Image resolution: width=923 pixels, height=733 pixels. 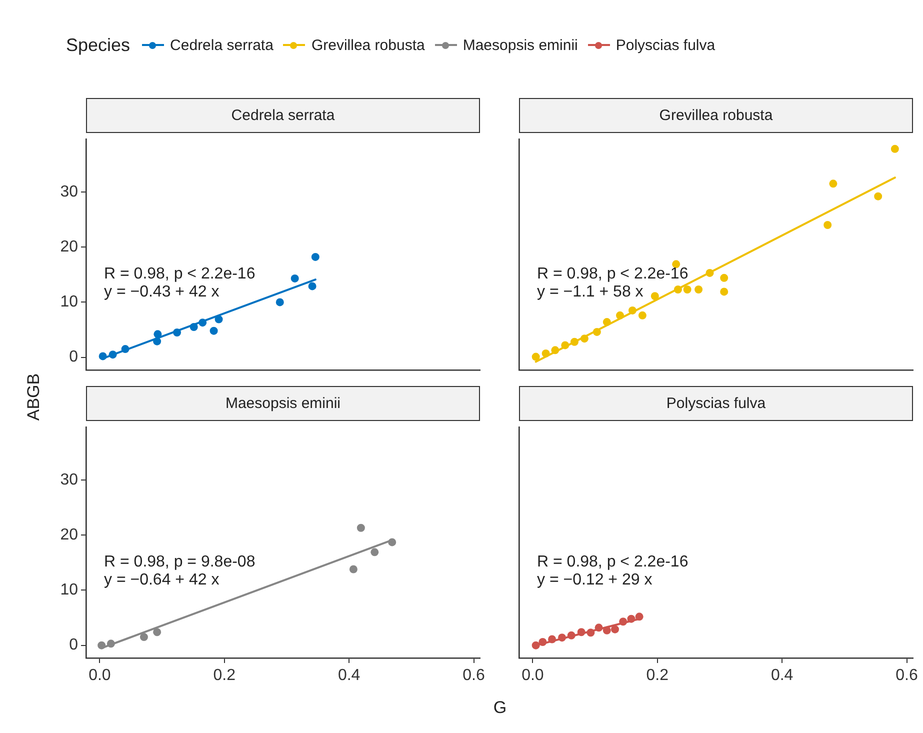 I want to click on annotation: y = −0.12 + 29 x, so click(x=594, y=580).